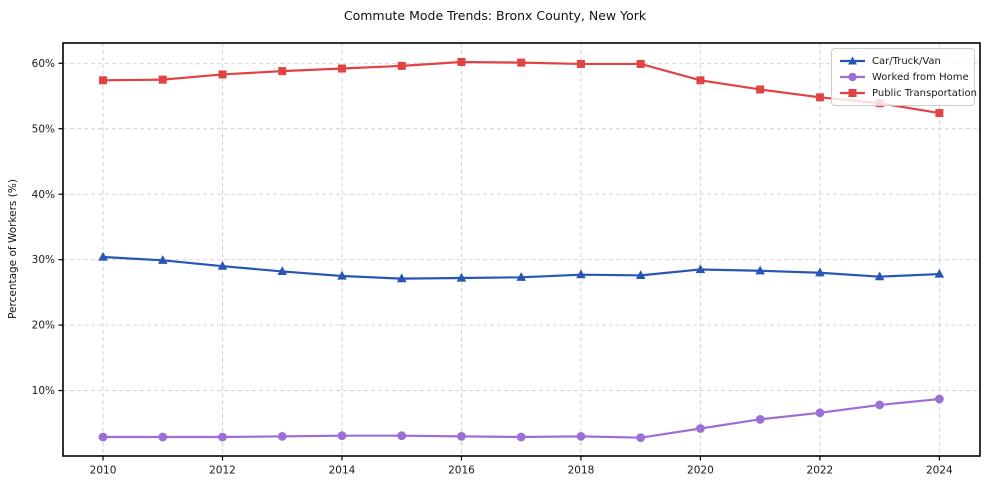 The image size is (990, 490). I want to click on x-tick-label: 2010, so click(103, 471).